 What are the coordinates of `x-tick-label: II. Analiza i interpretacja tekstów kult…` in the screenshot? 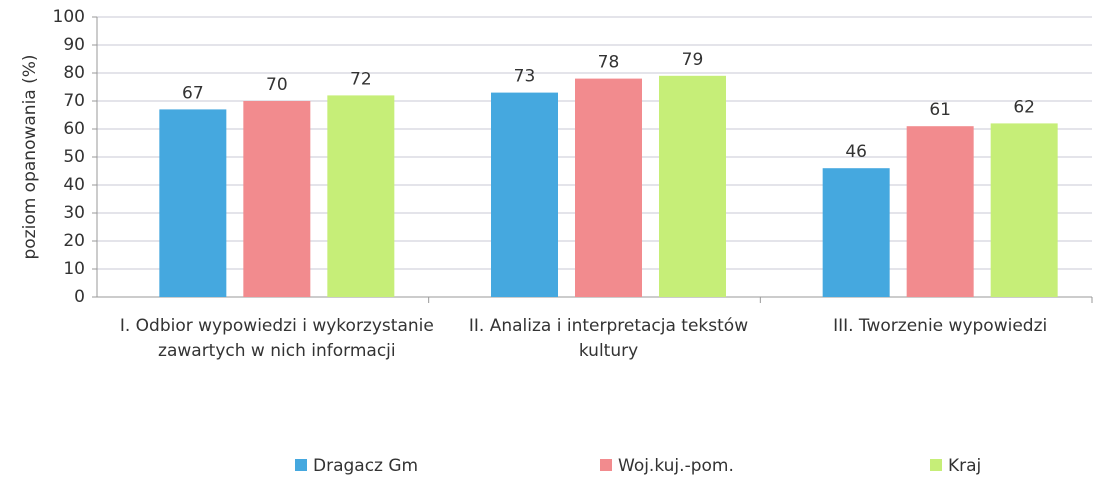 It's located at (608, 338).